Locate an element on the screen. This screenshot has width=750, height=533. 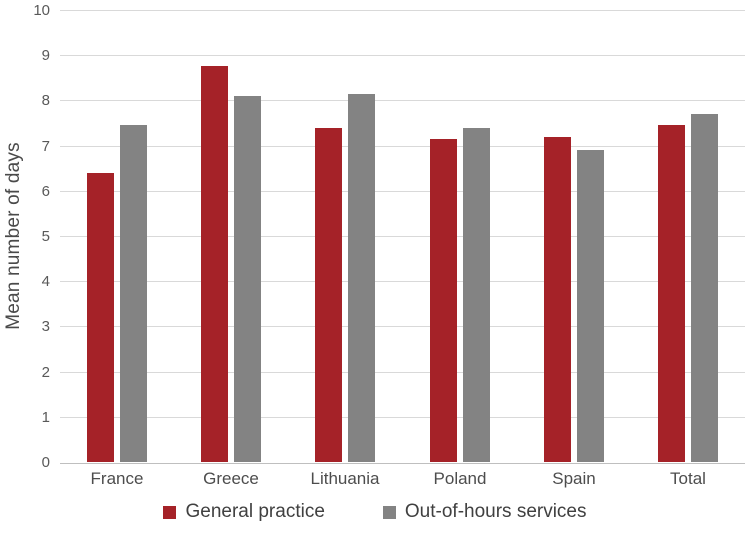
gridline-y3 is located at coordinates (402, 326).